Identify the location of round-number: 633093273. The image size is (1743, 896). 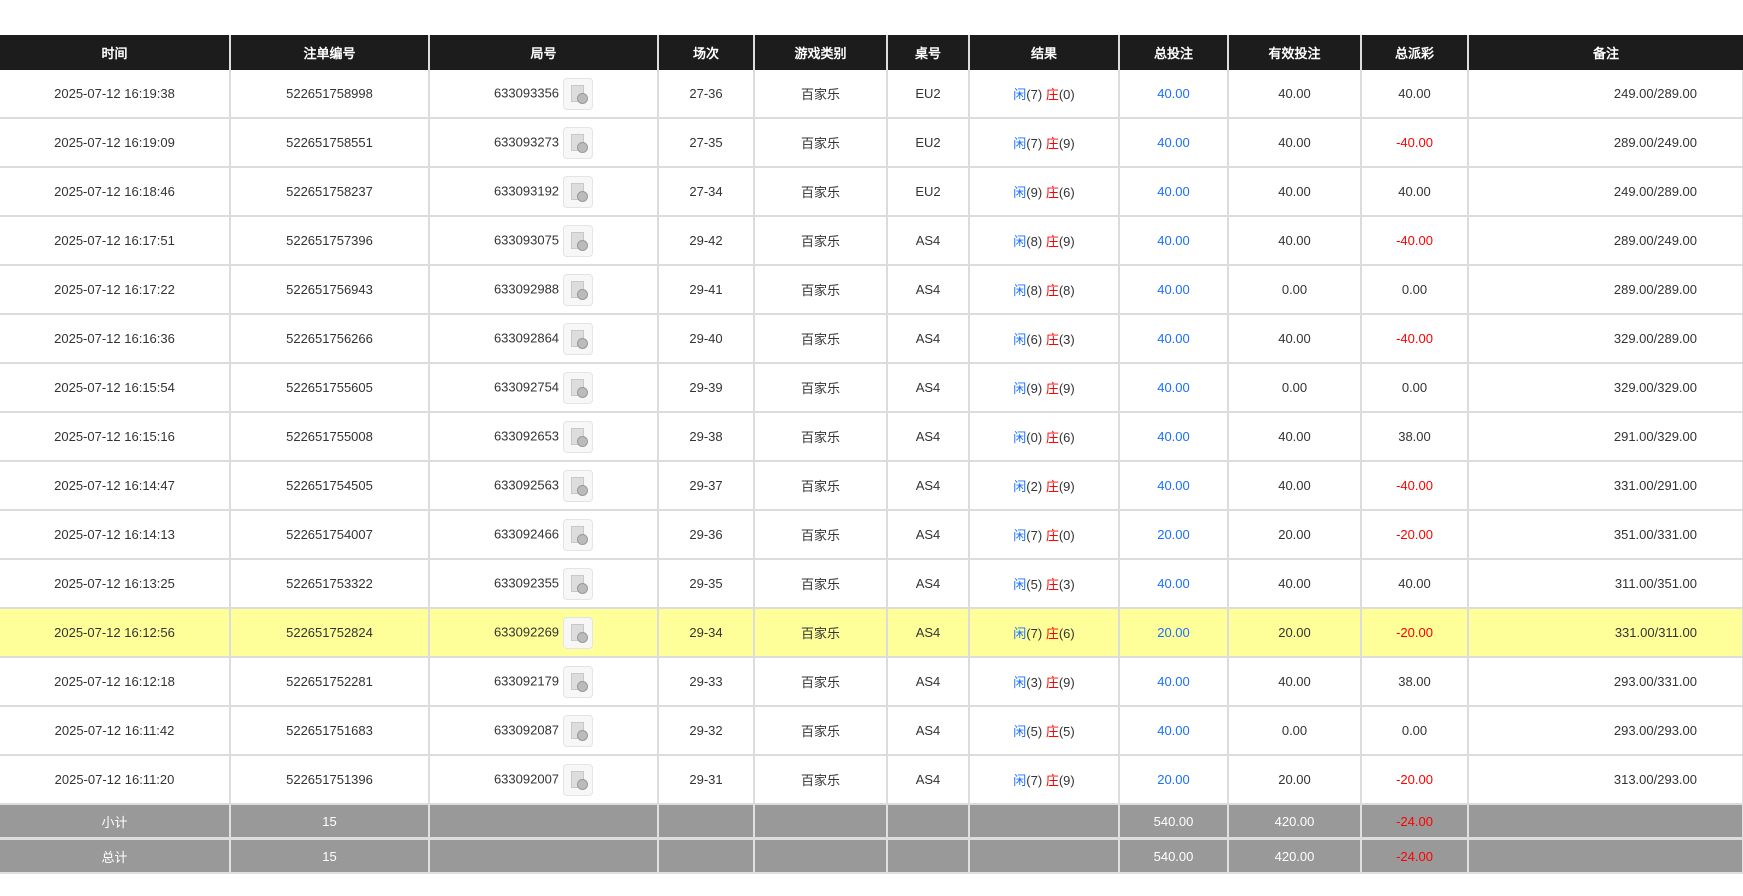
(526, 141).